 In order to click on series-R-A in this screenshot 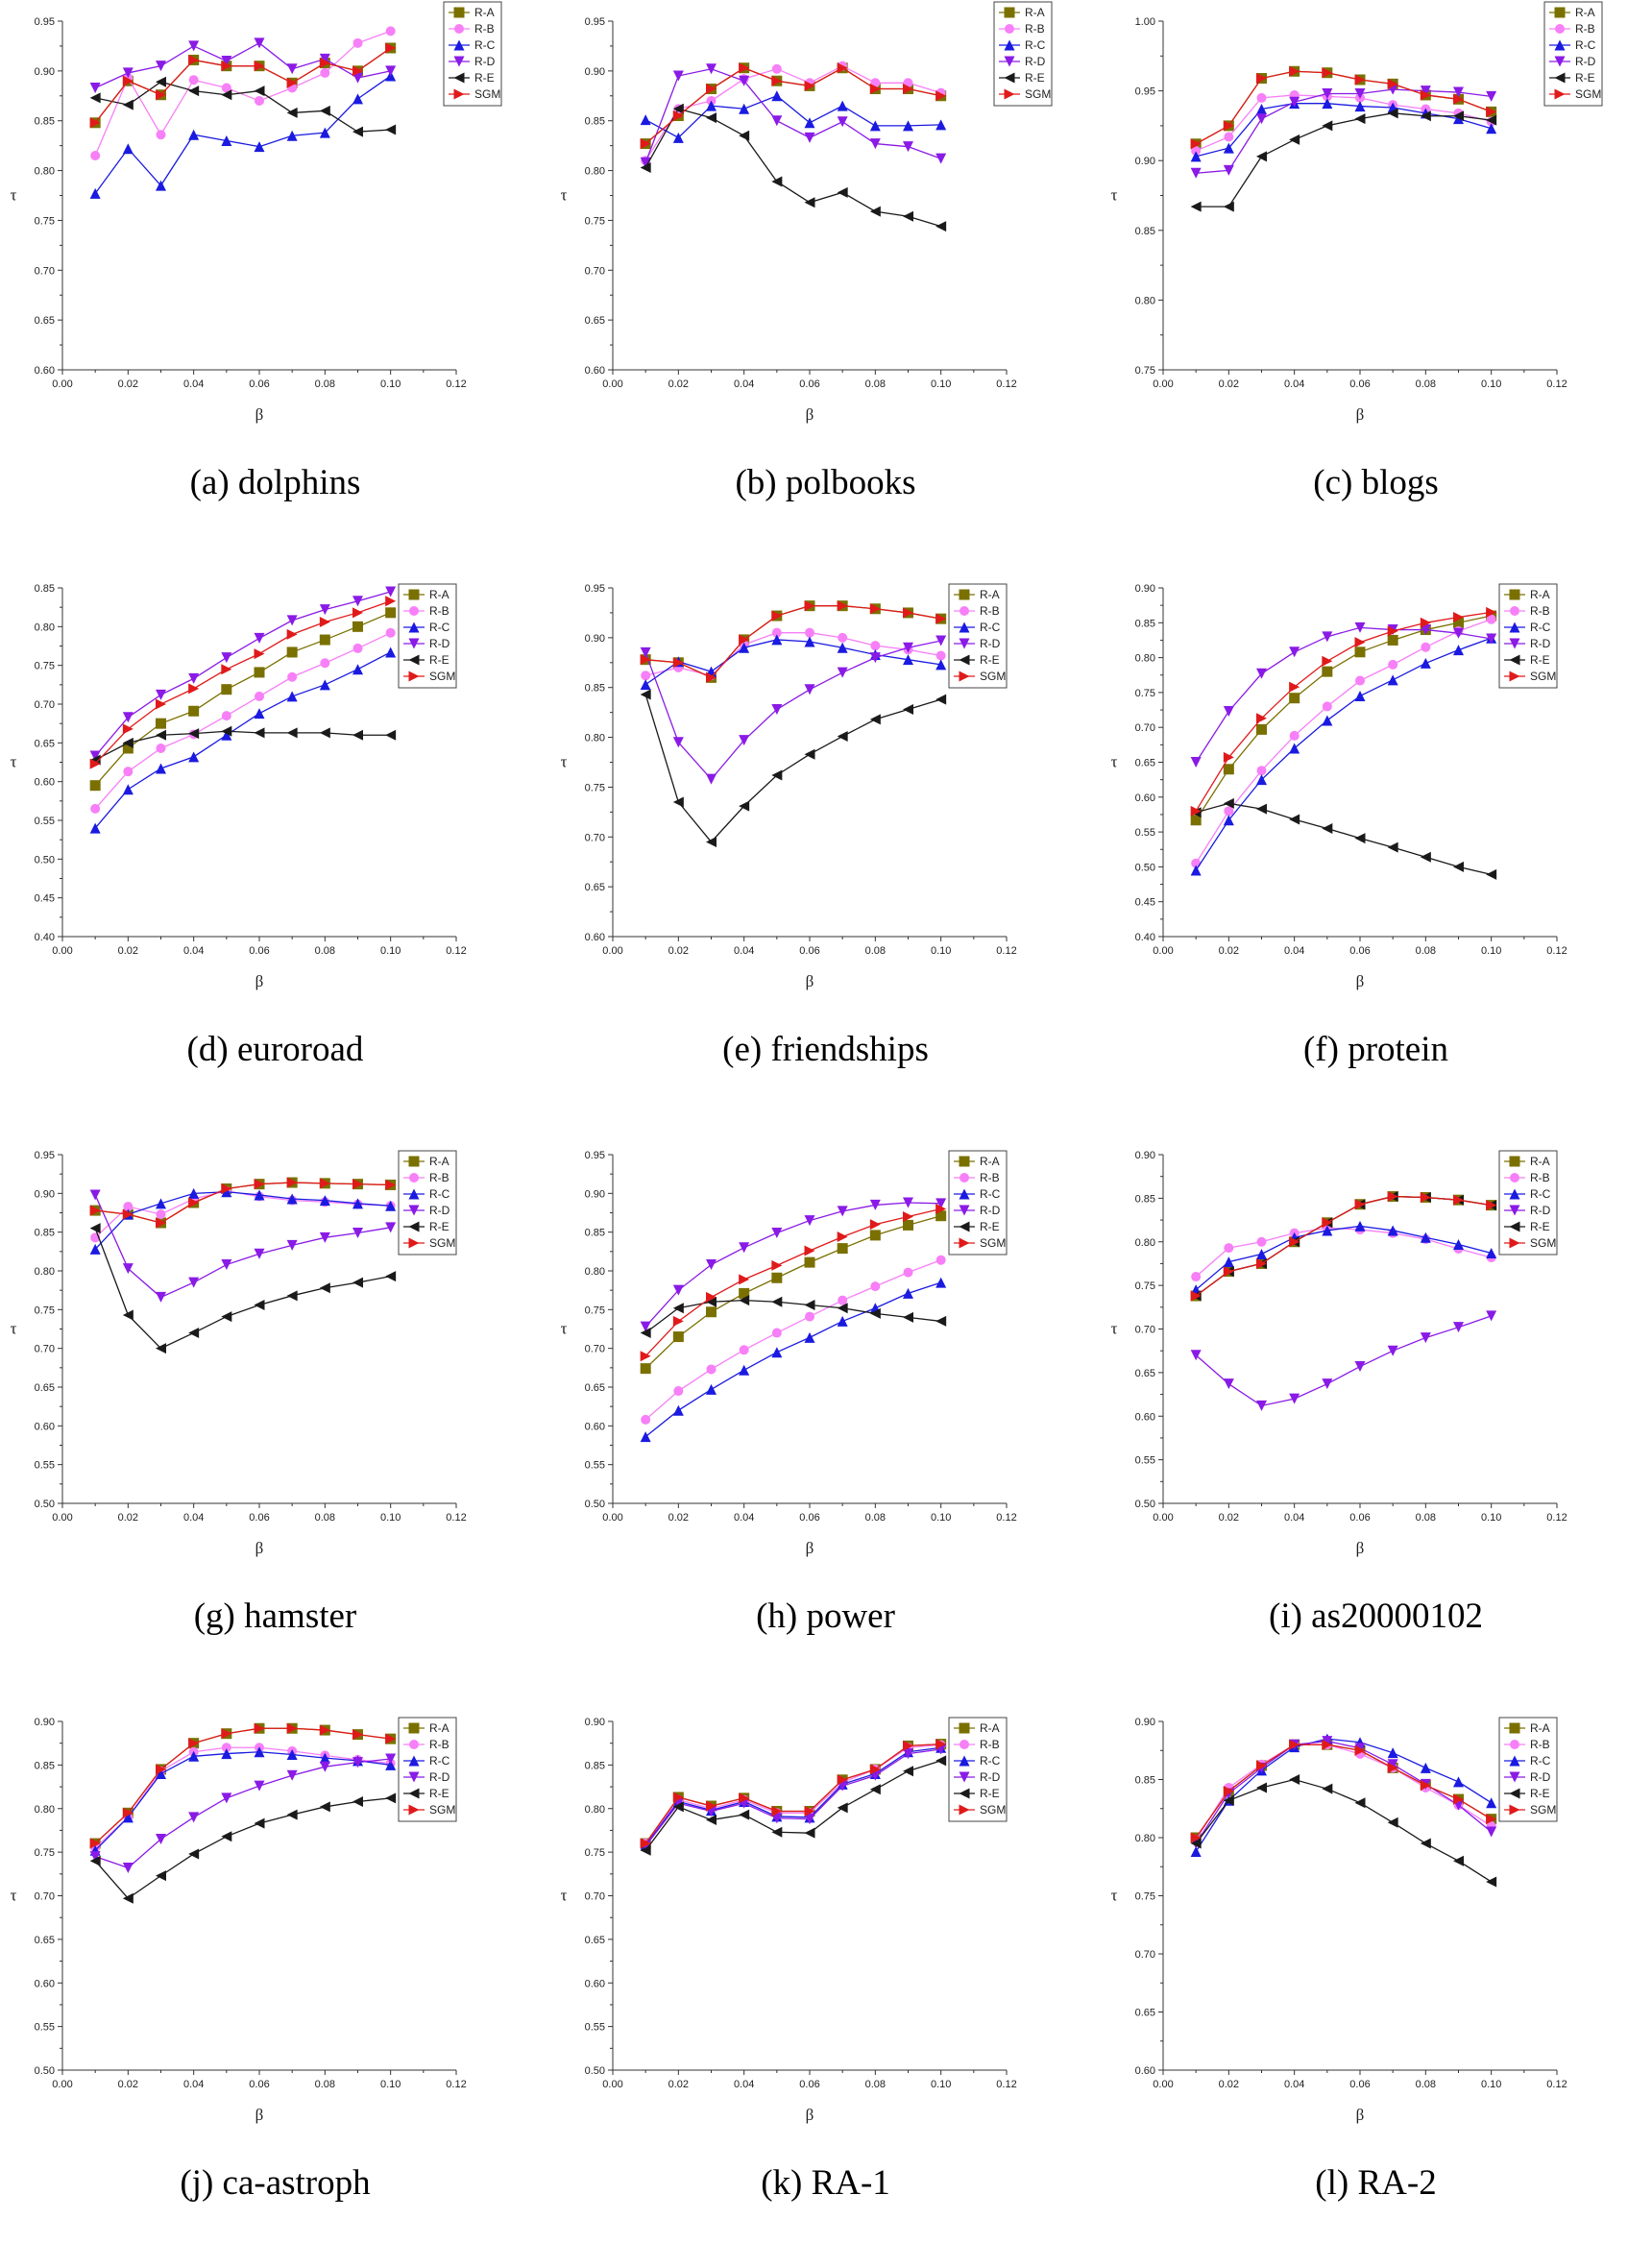, I will do `click(1343, 718)`.